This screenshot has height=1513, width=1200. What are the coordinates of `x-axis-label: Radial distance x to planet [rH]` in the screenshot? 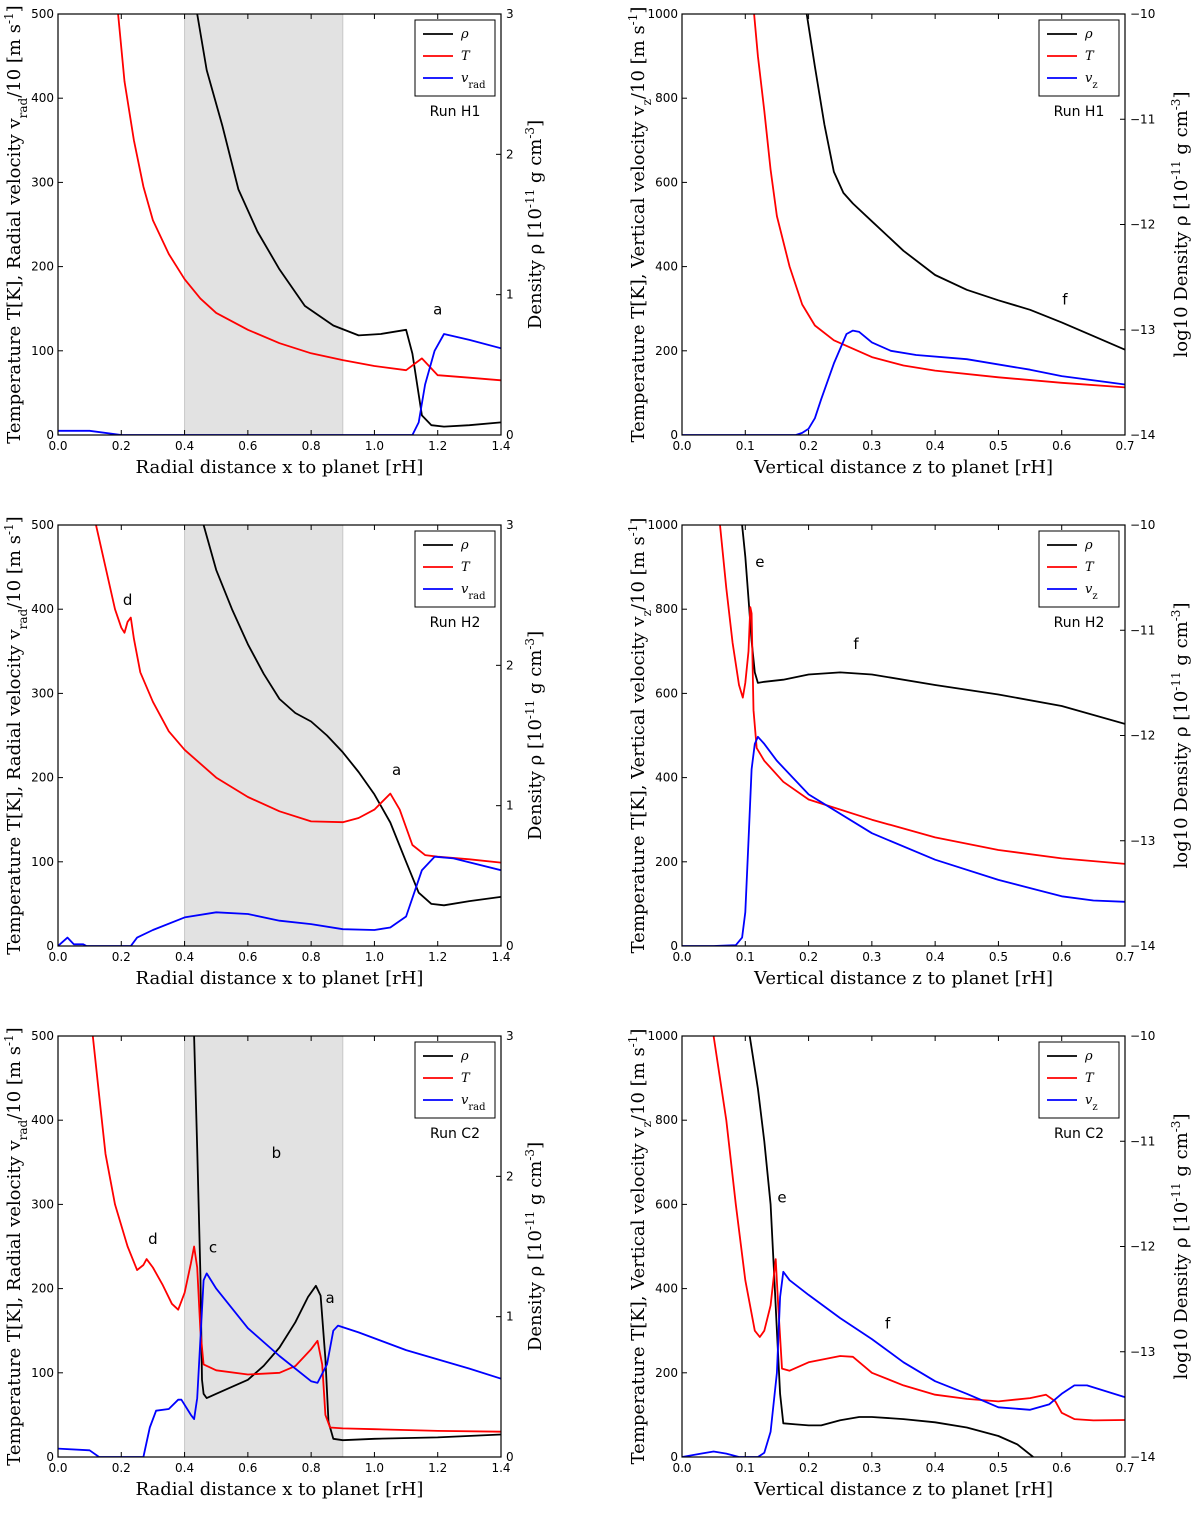 It's located at (280, 1489).